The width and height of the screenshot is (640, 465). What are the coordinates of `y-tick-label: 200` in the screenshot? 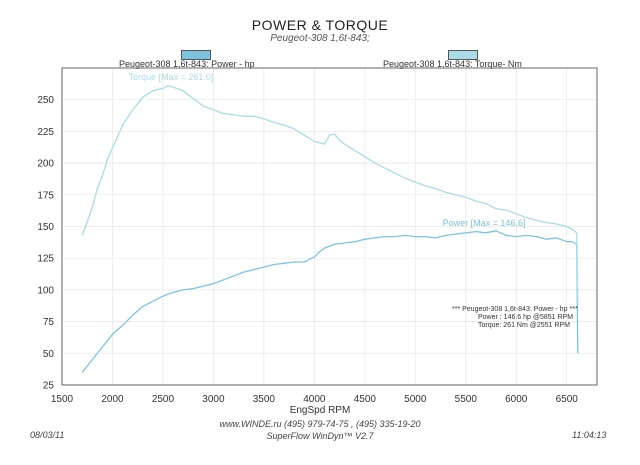 It's located at (45, 164).